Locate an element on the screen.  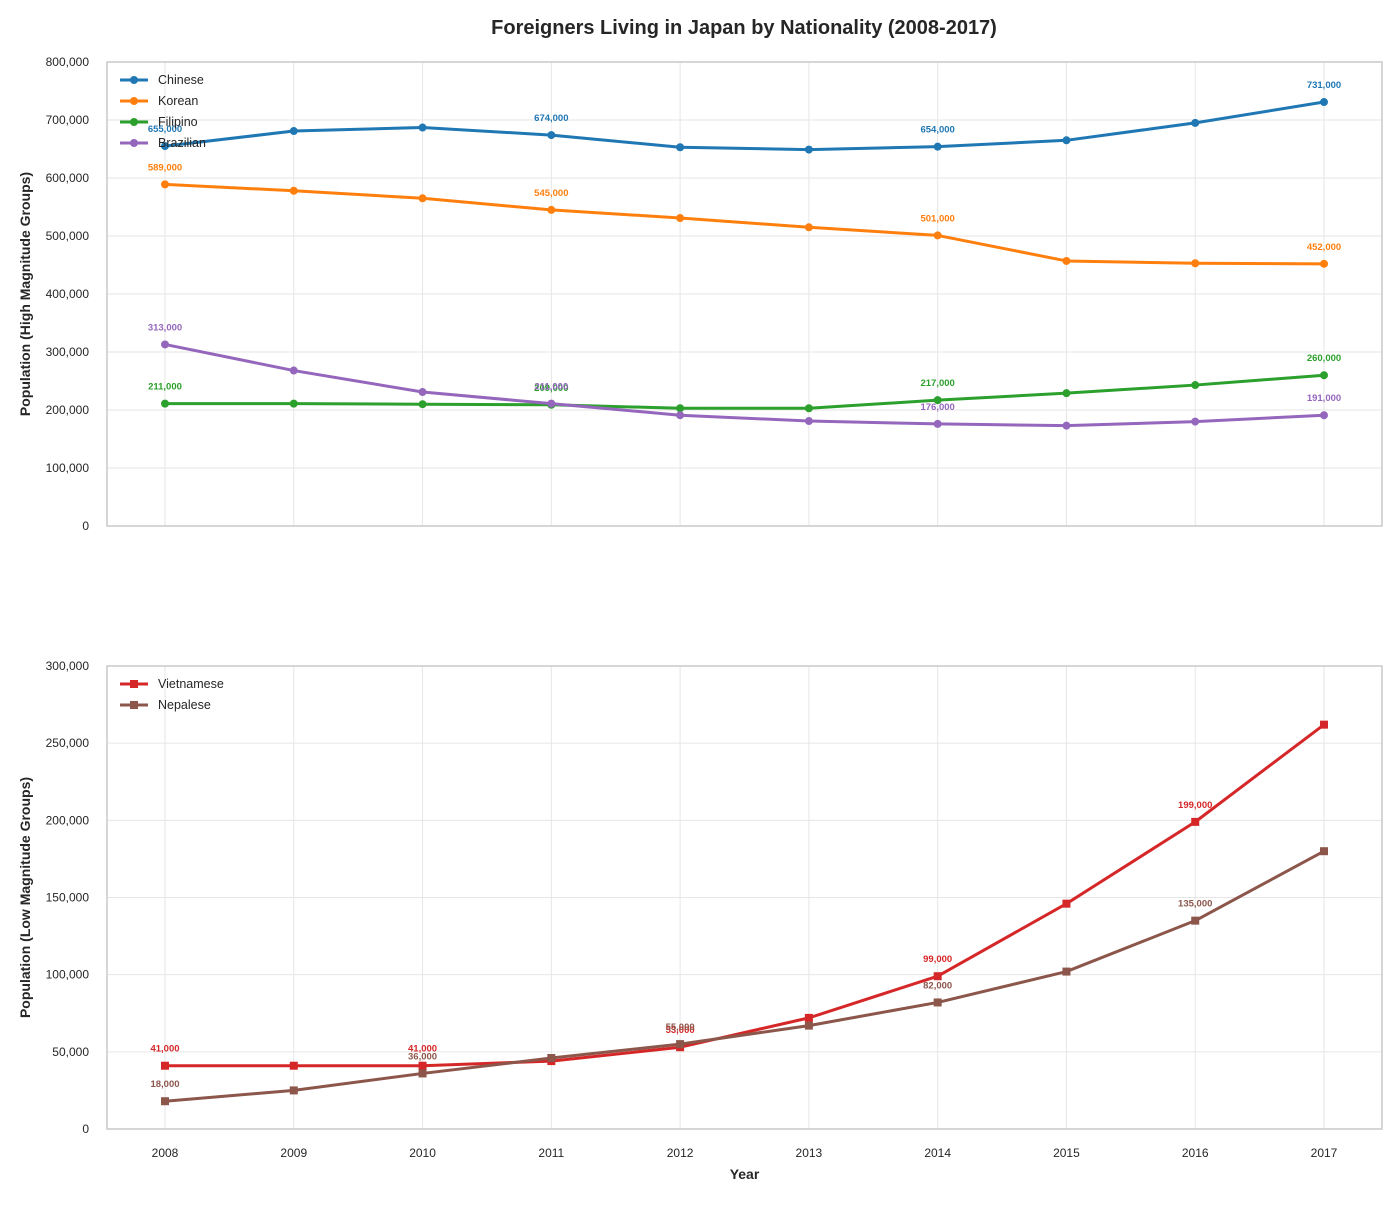
y-tick-label: 50,000 is located at coordinates (70, 1052).